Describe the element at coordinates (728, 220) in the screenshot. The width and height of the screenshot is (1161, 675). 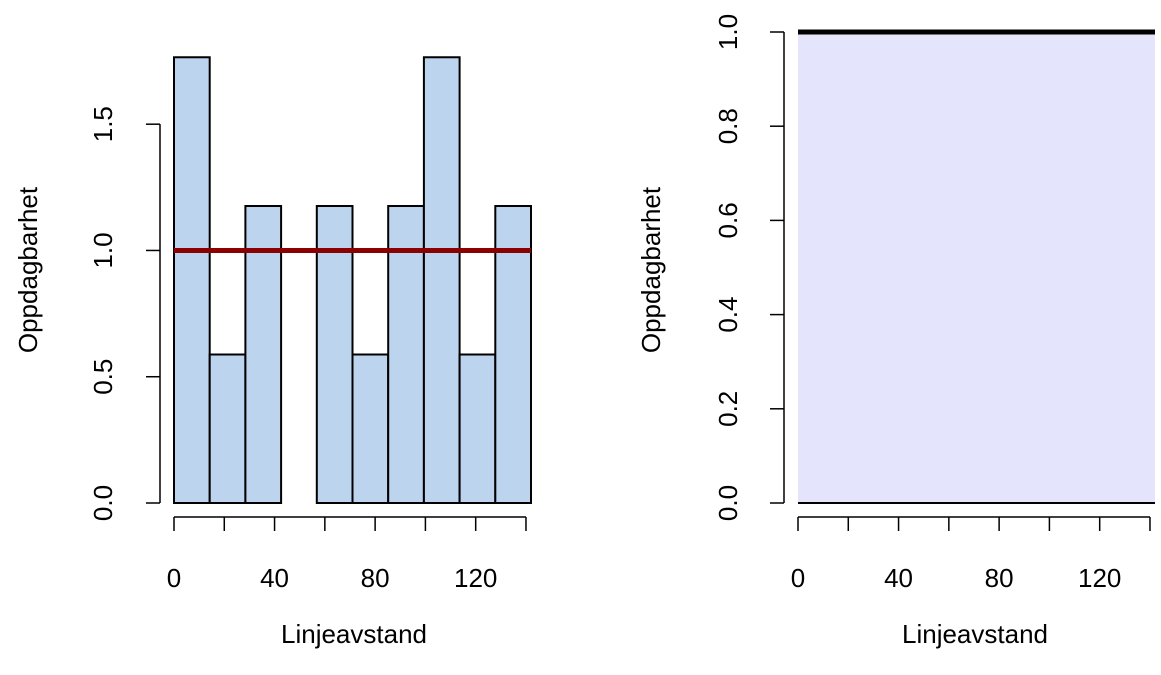
I see `y-tick-label: 0.6` at that location.